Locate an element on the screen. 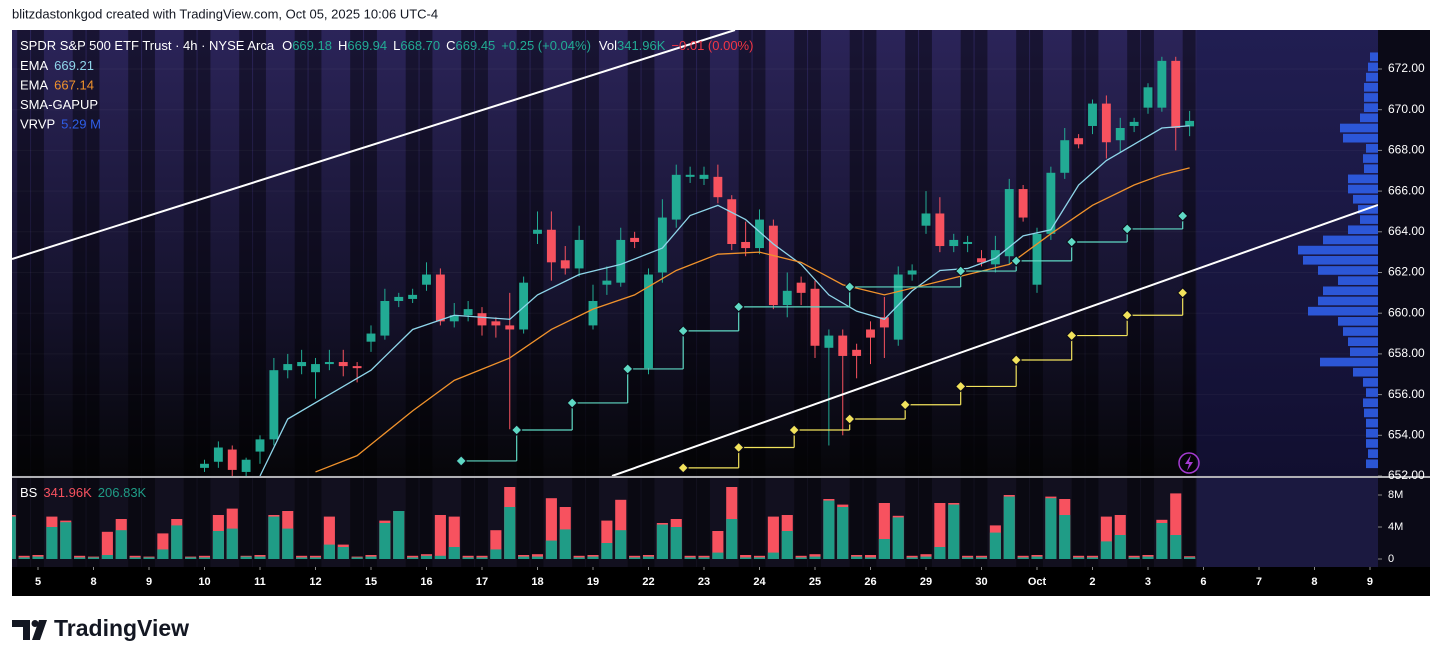  ohlc-value: 668.70 is located at coordinates (420, 45).